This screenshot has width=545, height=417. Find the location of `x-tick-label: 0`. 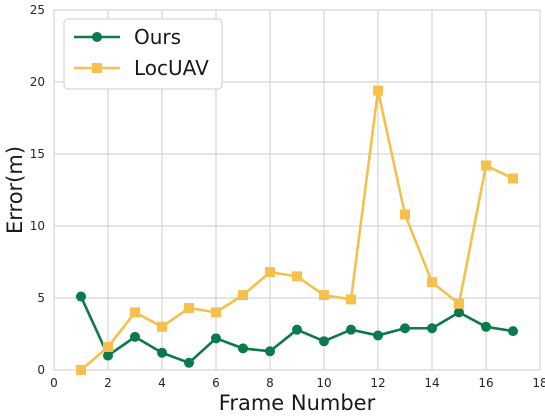

x-tick-label: 0 is located at coordinates (54, 383).